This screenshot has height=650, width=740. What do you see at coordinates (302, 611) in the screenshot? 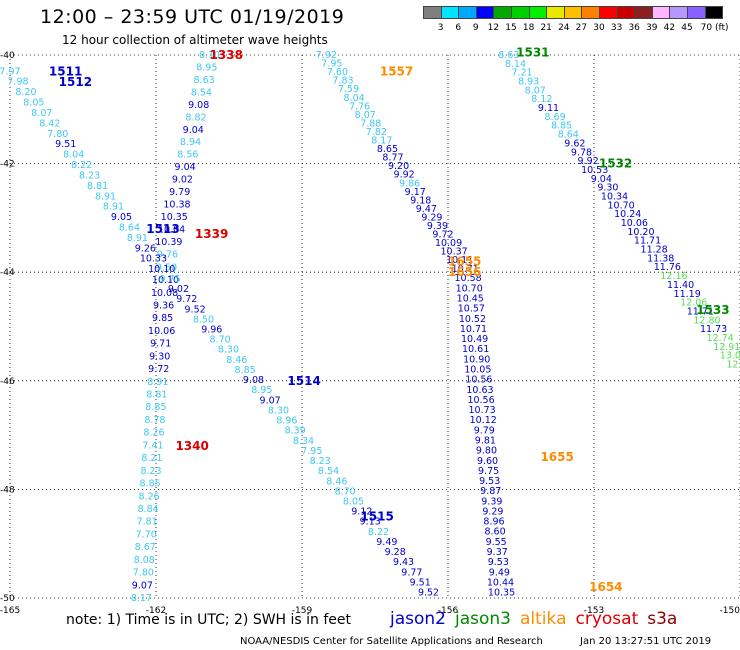
I see `x-tick-label: -159` at bounding box center [302, 611].